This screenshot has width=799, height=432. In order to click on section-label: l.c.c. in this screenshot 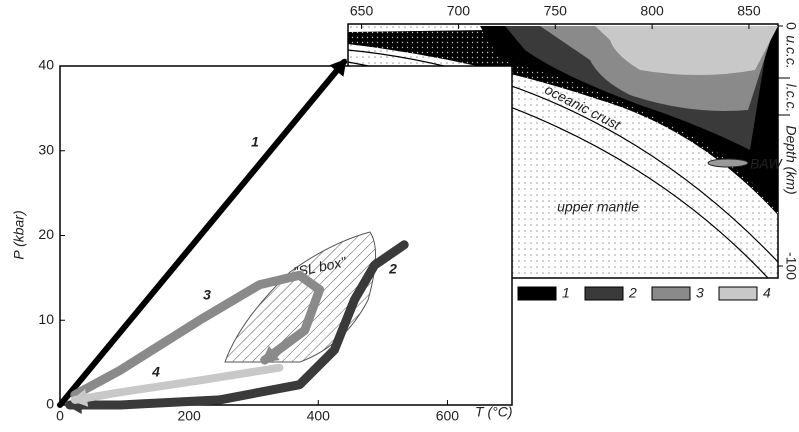, I will do `click(791, 98)`.